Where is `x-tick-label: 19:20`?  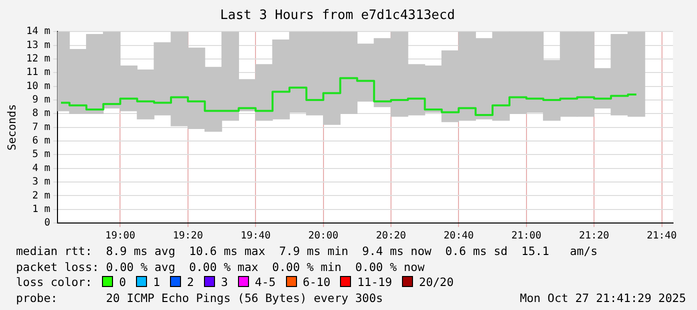 x-tick-label: 19:20 is located at coordinates (187, 236).